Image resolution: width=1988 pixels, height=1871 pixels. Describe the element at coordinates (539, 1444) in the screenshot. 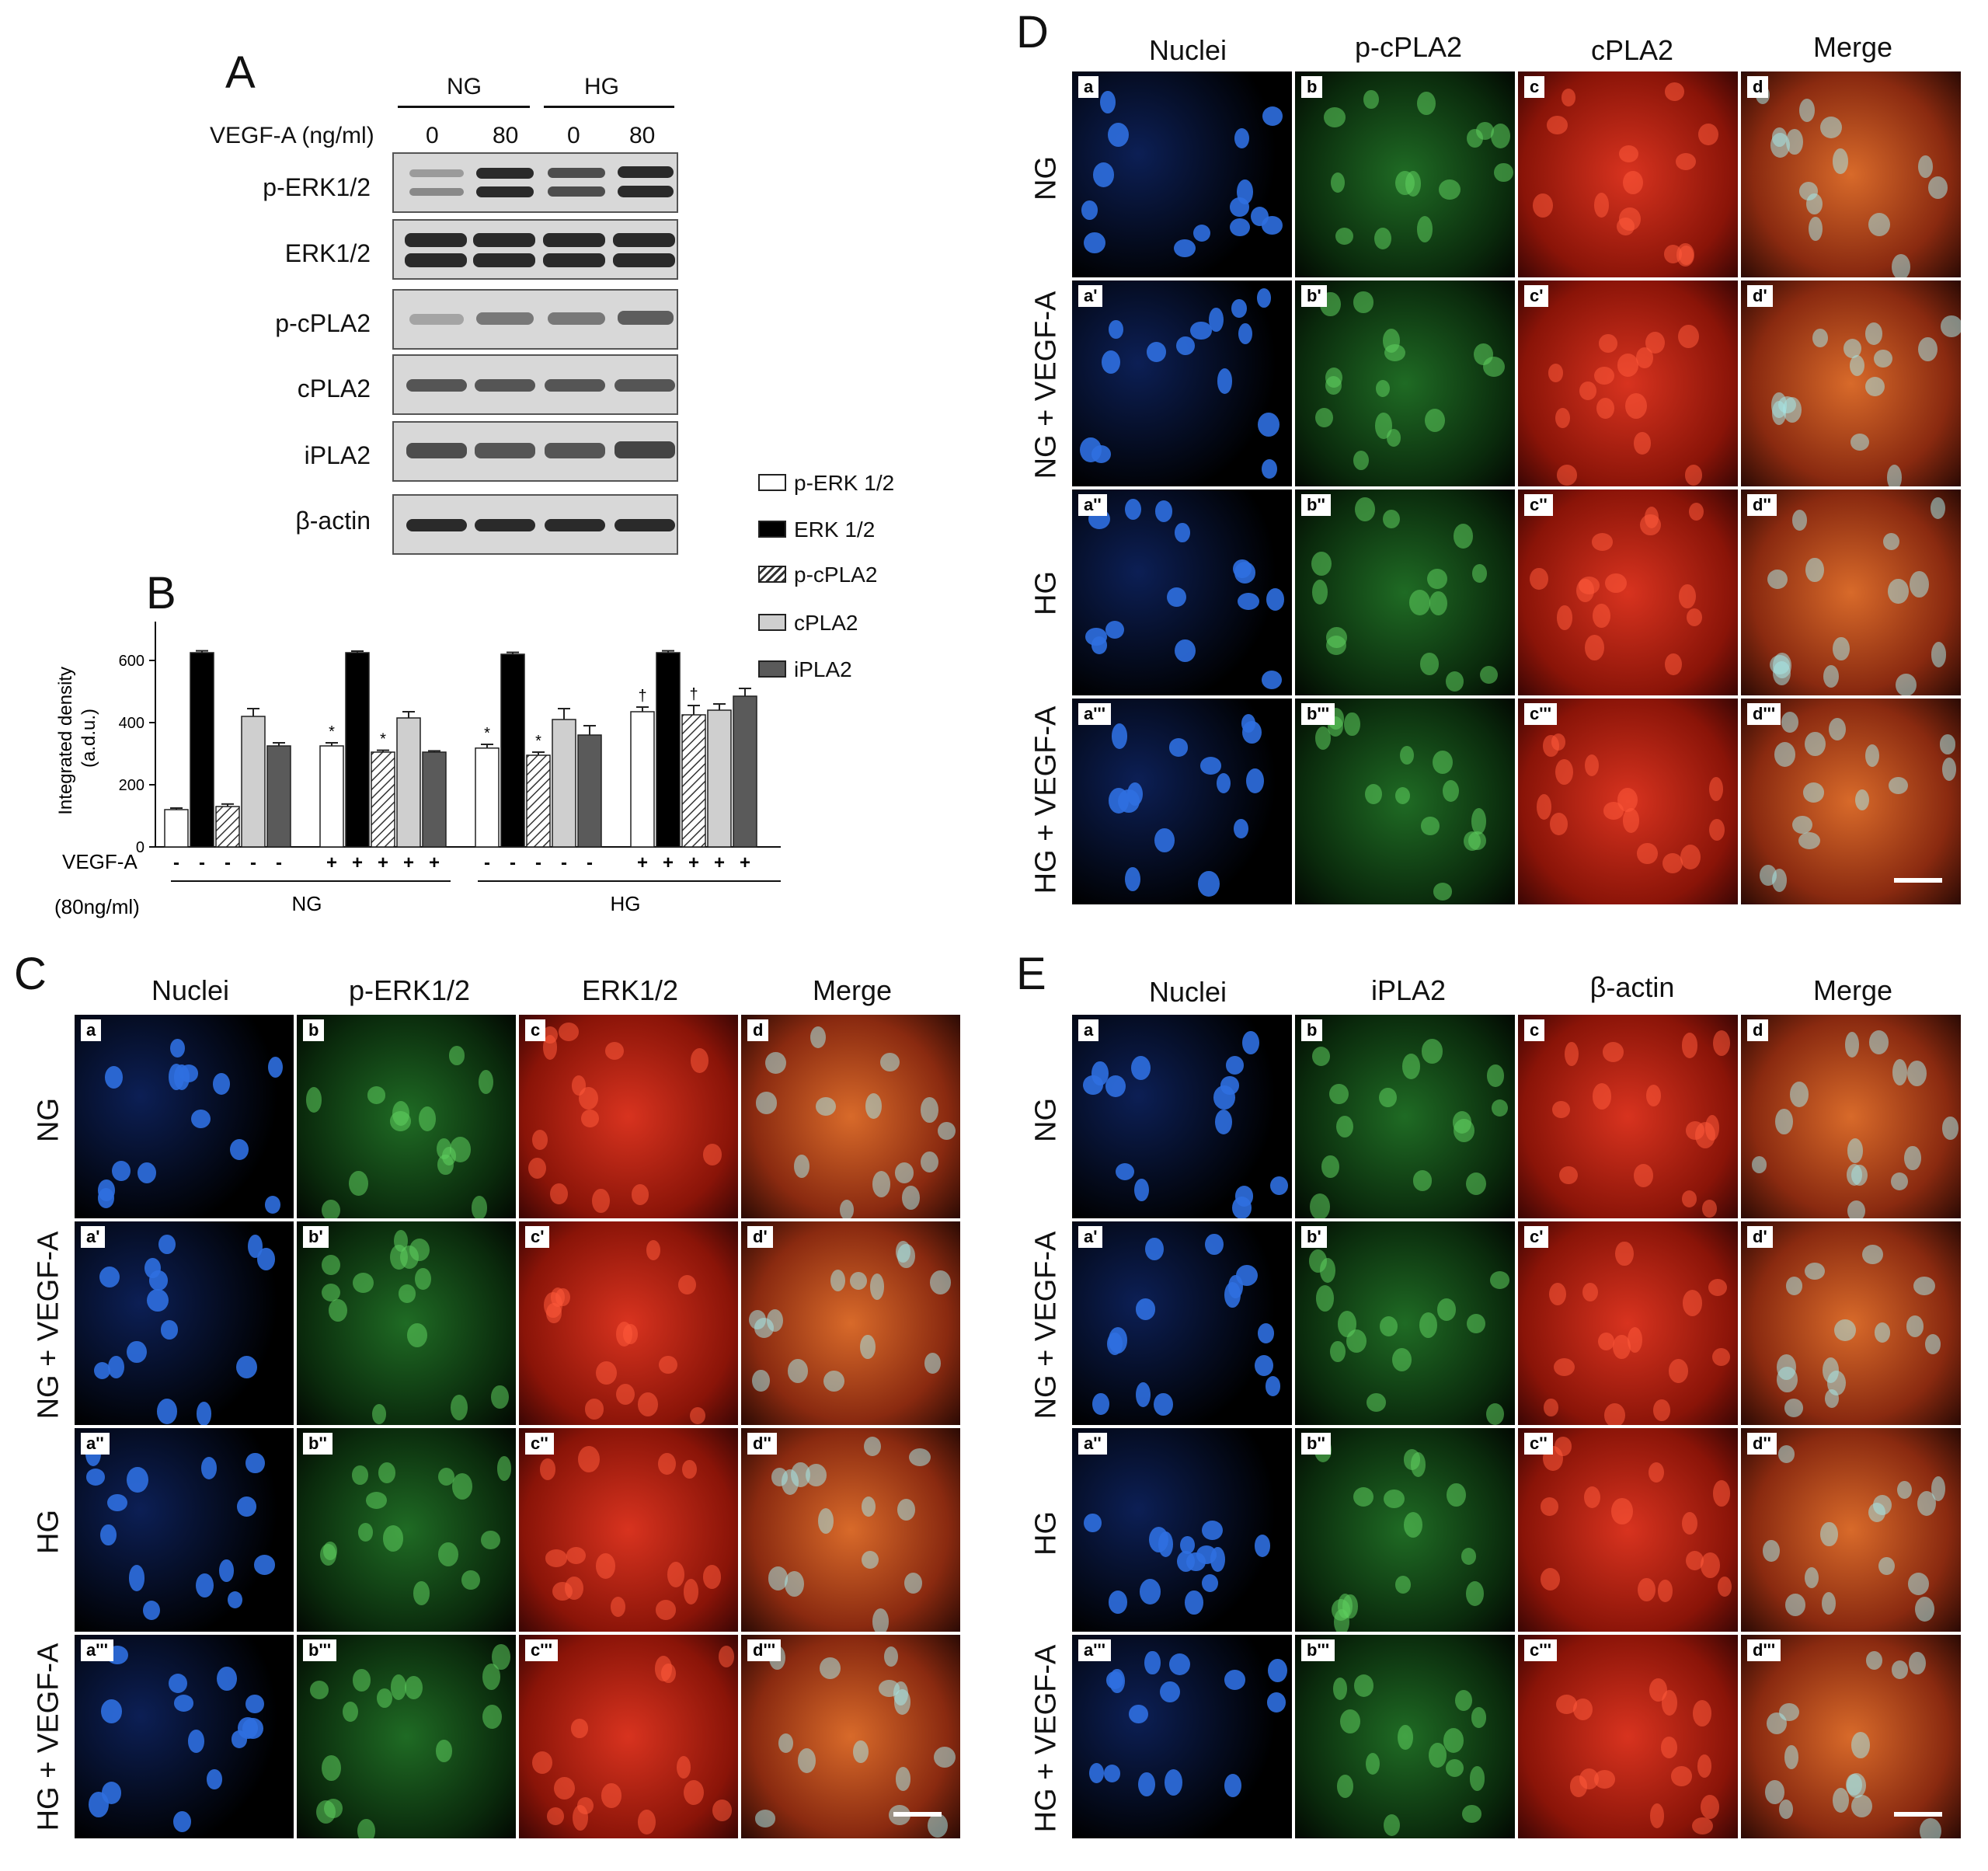

I see `cell-tag: c''` at that location.